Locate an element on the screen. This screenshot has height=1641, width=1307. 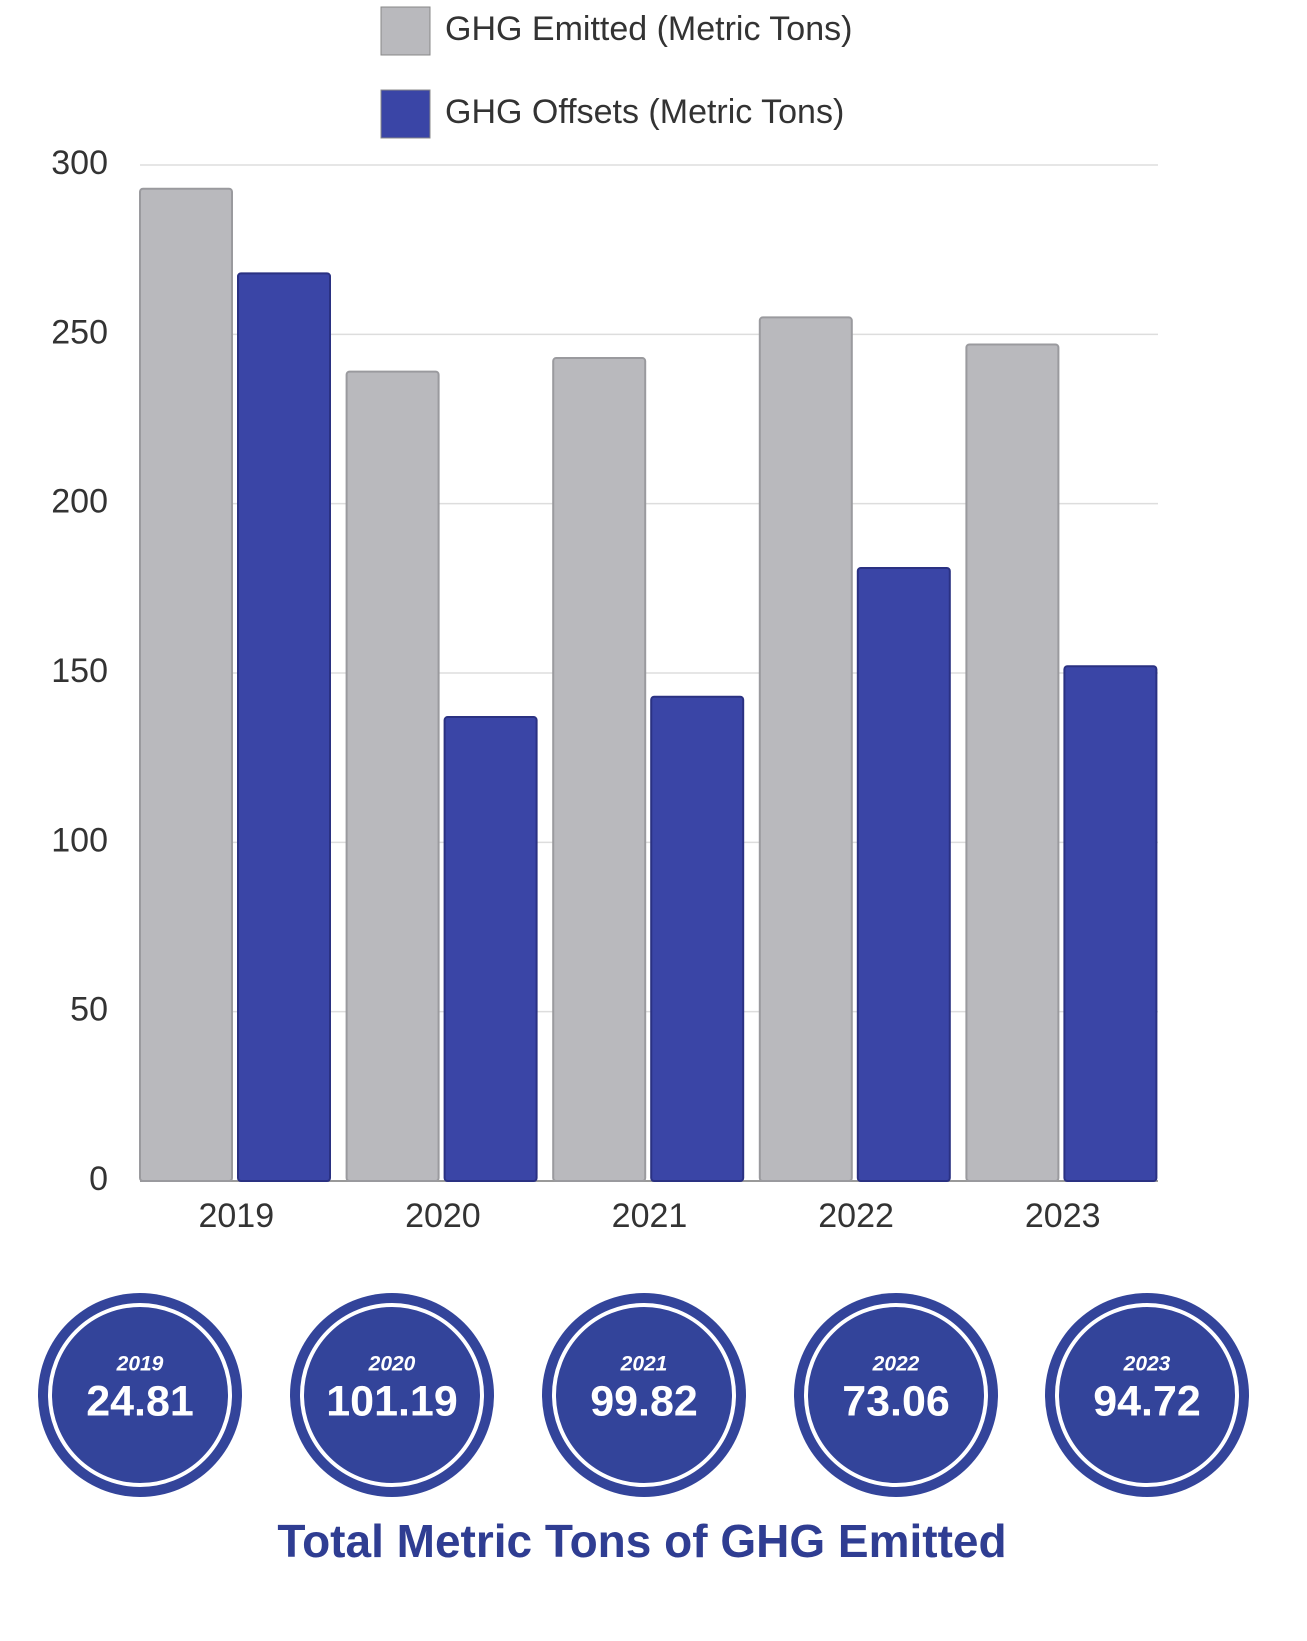
x-tick-label: 2020 is located at coordinates (443, 1216).